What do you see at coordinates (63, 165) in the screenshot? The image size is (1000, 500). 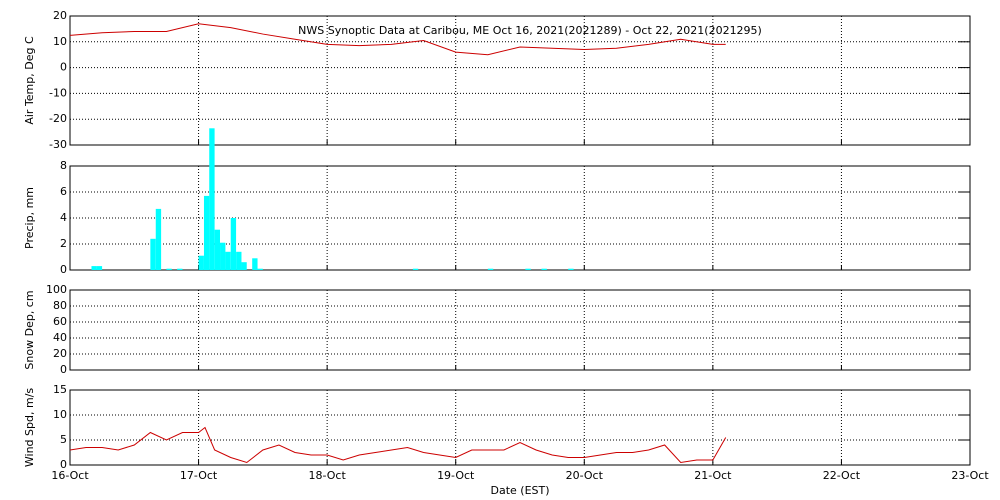 I see `y-tick-label: 8` at bounding box center [63, 165].